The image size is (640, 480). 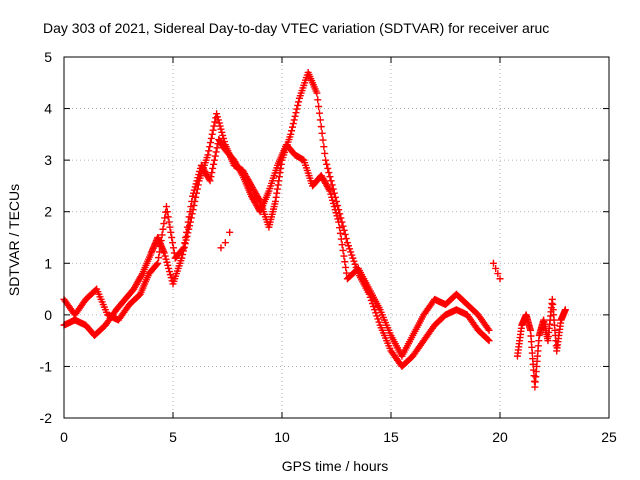 I want to click on x-axis-label: GPS time / hours, so click(x=335, y=466).